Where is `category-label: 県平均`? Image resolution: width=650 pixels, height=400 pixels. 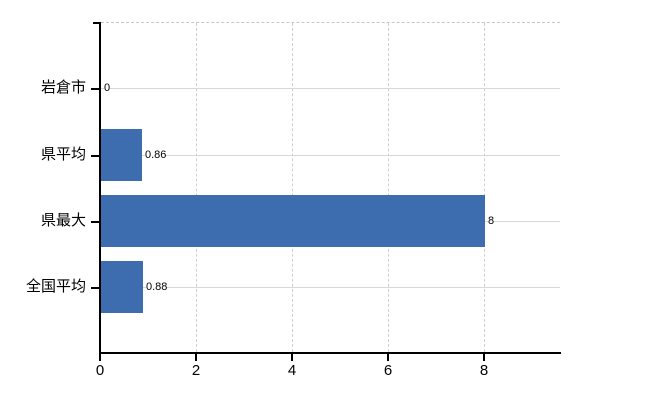
category-label: 県平均 is located at coordinates (63, 154).